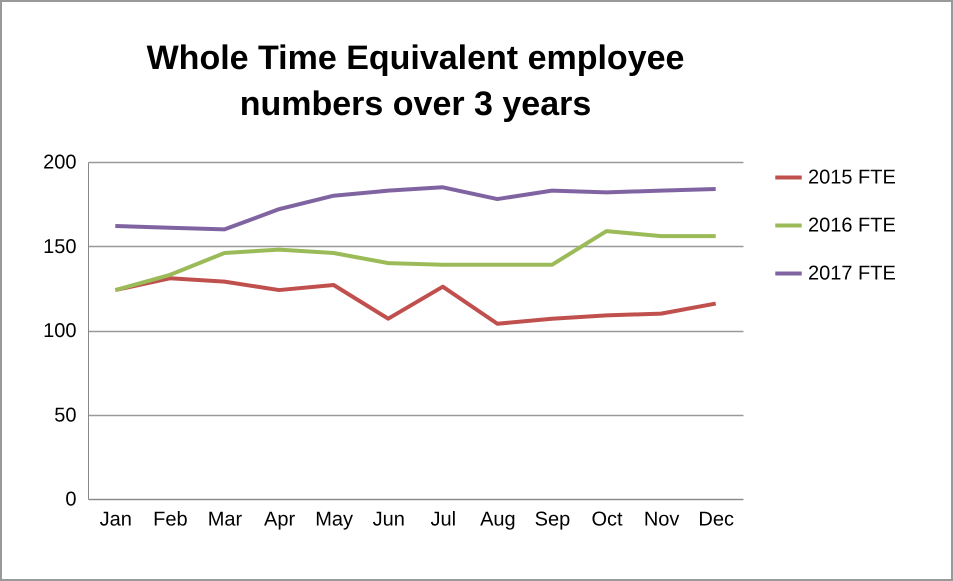 The height and width of the screenshot is (581, 953). I want to click on x-tick-label: Mar, so click(225, 519).